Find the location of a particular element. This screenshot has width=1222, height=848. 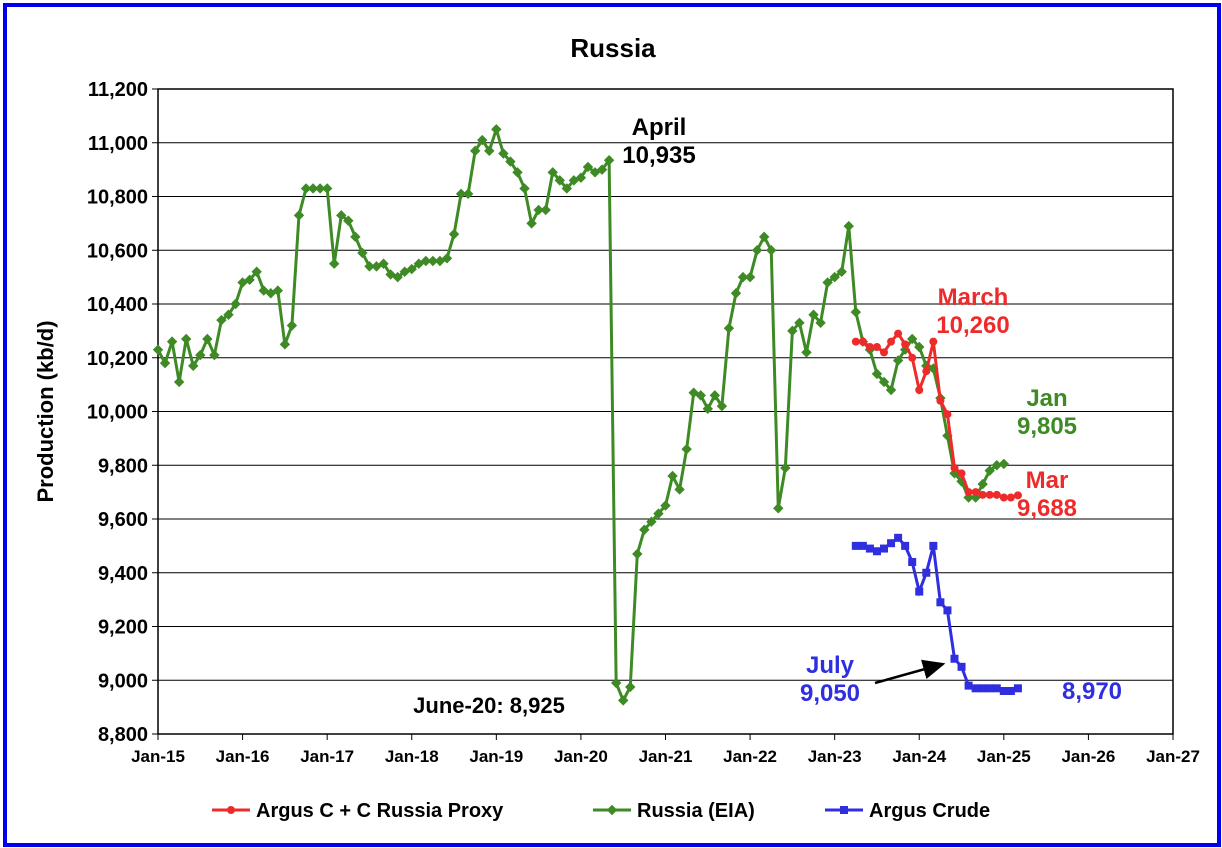

annotation-line: 9,805 is located at coordinates (1047, 426).